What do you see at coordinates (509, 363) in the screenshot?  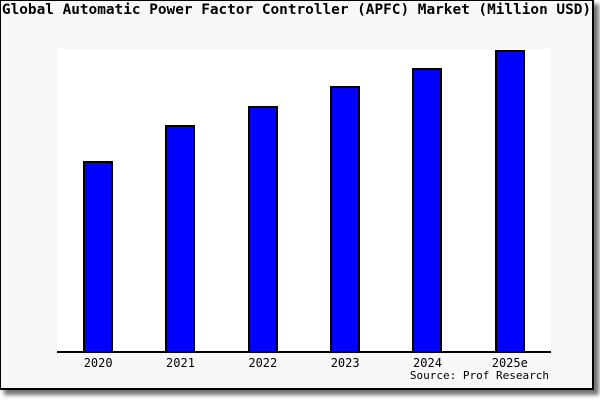 I see `x-tick-label-2025e: 2025e` at bounding box center [509, 363].